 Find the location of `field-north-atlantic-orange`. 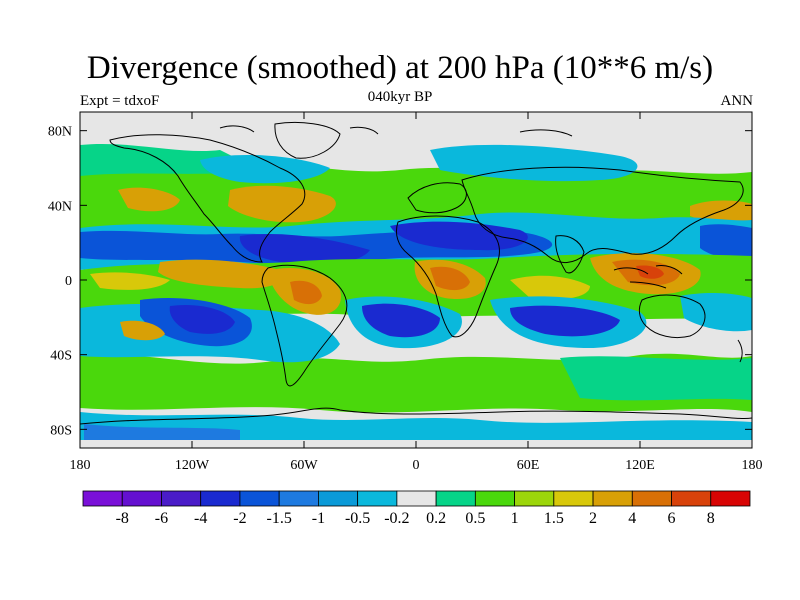

field-north-atlantic-orange is located at coordinates (282, 204).